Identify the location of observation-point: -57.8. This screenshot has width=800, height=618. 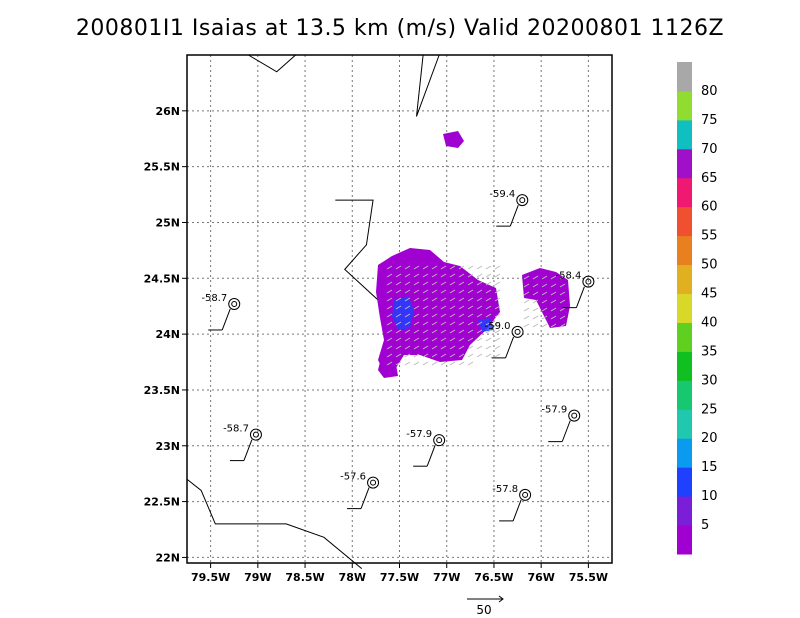
(512, 503).